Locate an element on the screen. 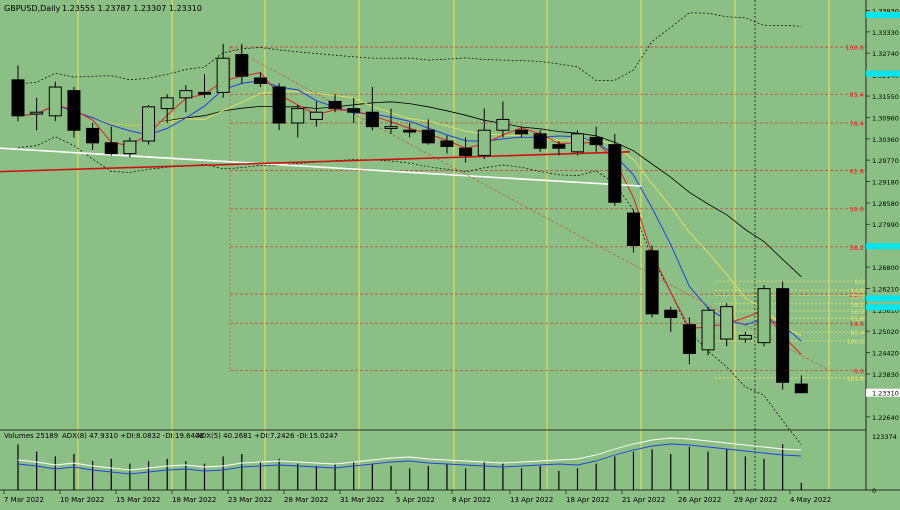 The image size is (900, 510). bollinger-upper is located at coordinates (409, 48).